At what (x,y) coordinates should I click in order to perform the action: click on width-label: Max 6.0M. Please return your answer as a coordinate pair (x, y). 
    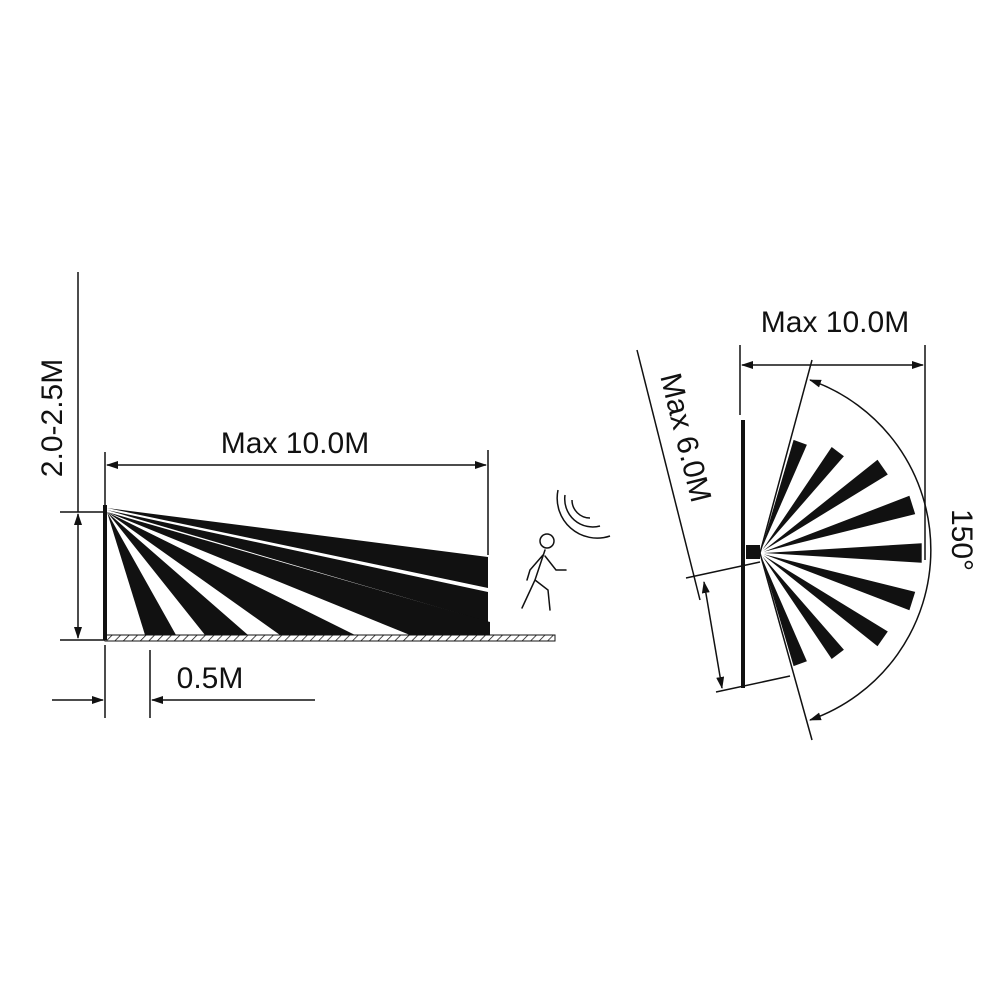
    Looking at the image, I should click on (685, 438).